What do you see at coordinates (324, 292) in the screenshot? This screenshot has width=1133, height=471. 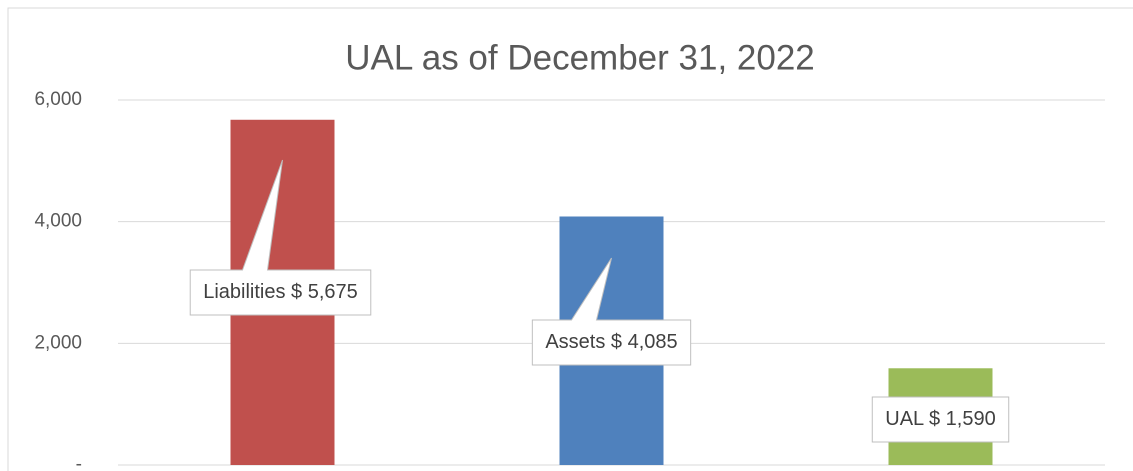 I see `value-label: $ 5,675` at bounding box center [324, 292].